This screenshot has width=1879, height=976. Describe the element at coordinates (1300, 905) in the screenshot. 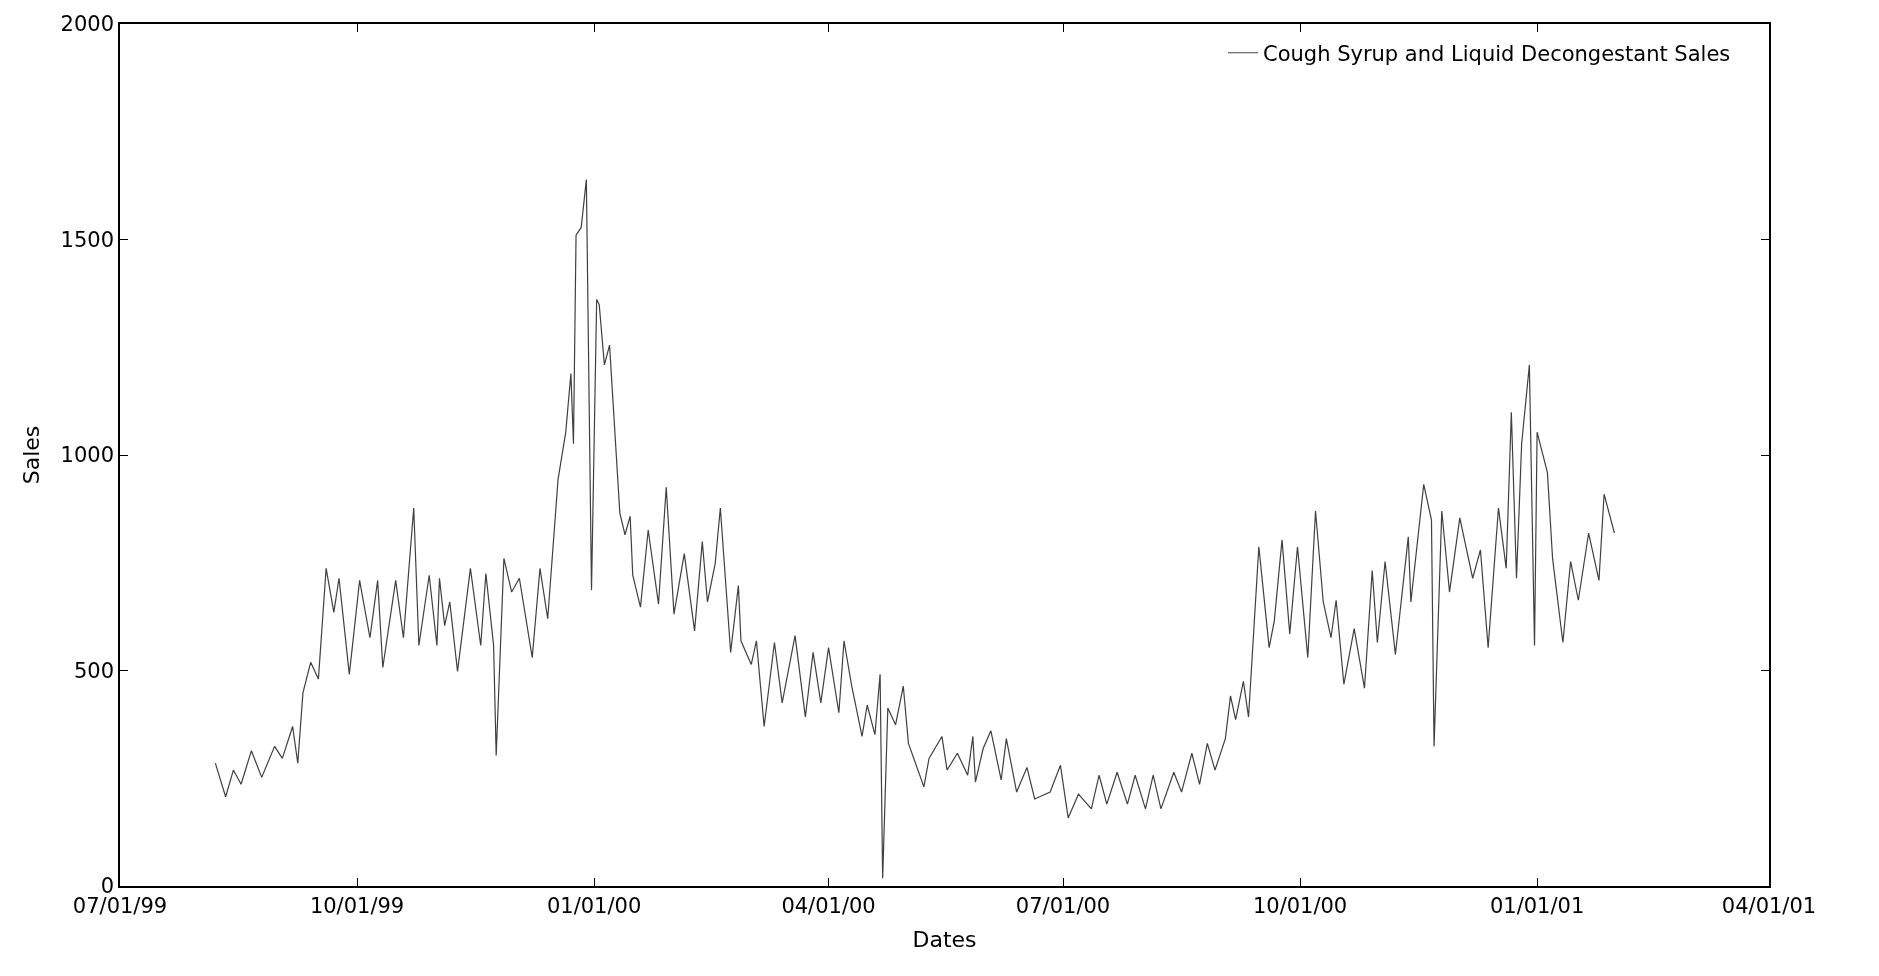

I see `x-tick-label: 10/01/00` at that location.